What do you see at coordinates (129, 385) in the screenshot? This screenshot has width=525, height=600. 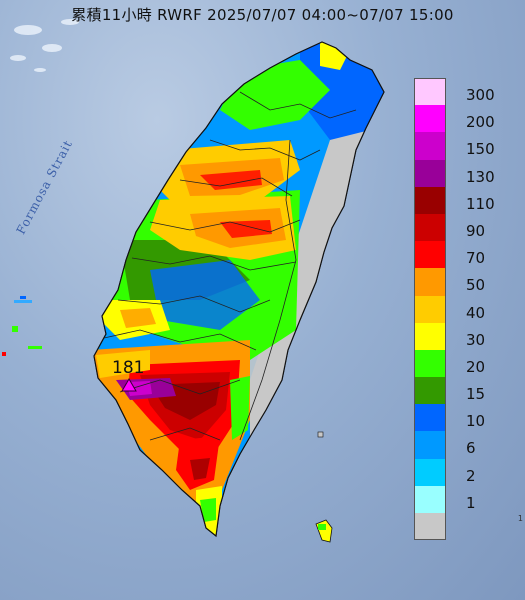 I see `max-rainfall-marker` at bounding box center [129, 385].